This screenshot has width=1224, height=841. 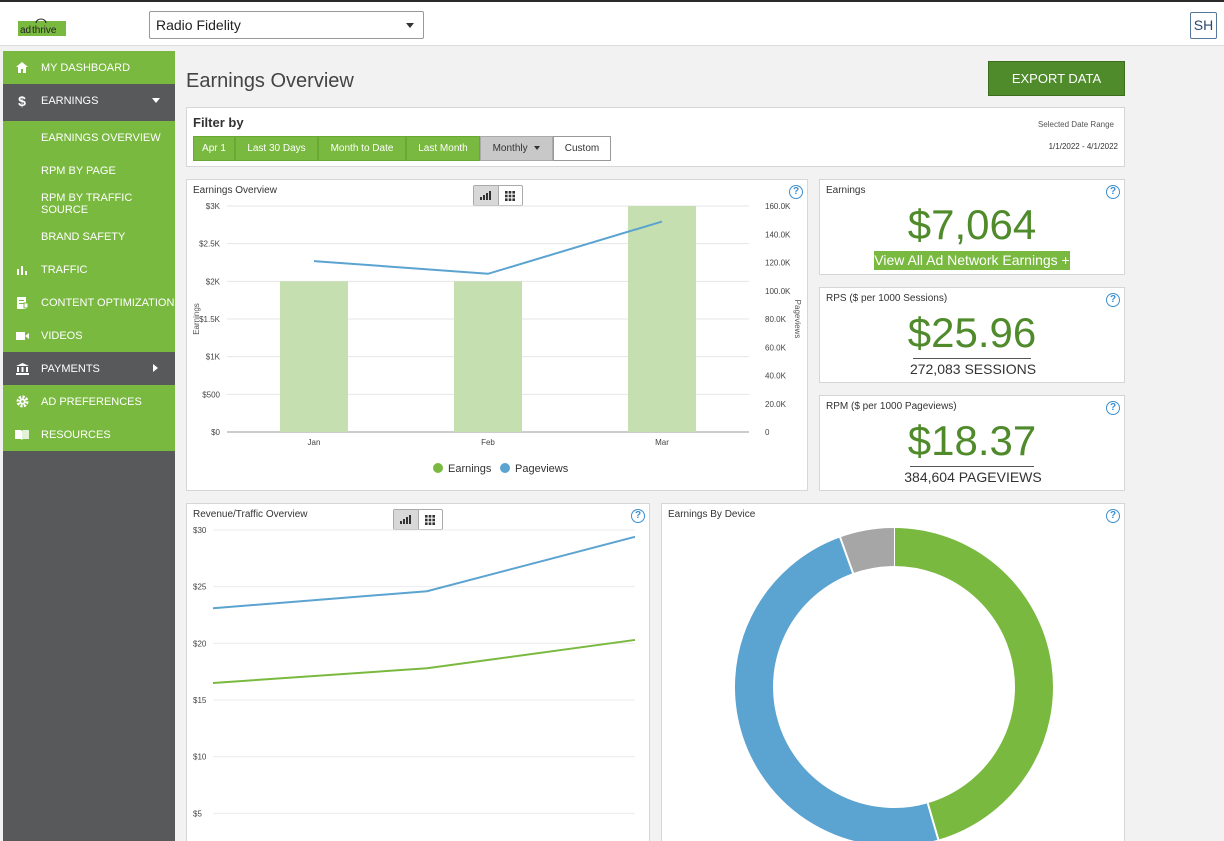 I want to click on pageviews-count: 384,604 PAGEVIEWS, so click(x=973, y=477).